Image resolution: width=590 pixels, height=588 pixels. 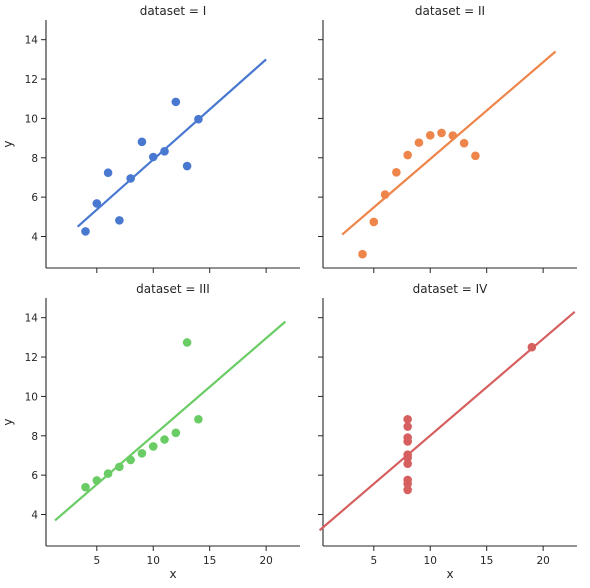 What do you see at coordinates (173, 11) in the screenshot?
I see `facet-title: dataset = I` at bounding box center [173, 11].